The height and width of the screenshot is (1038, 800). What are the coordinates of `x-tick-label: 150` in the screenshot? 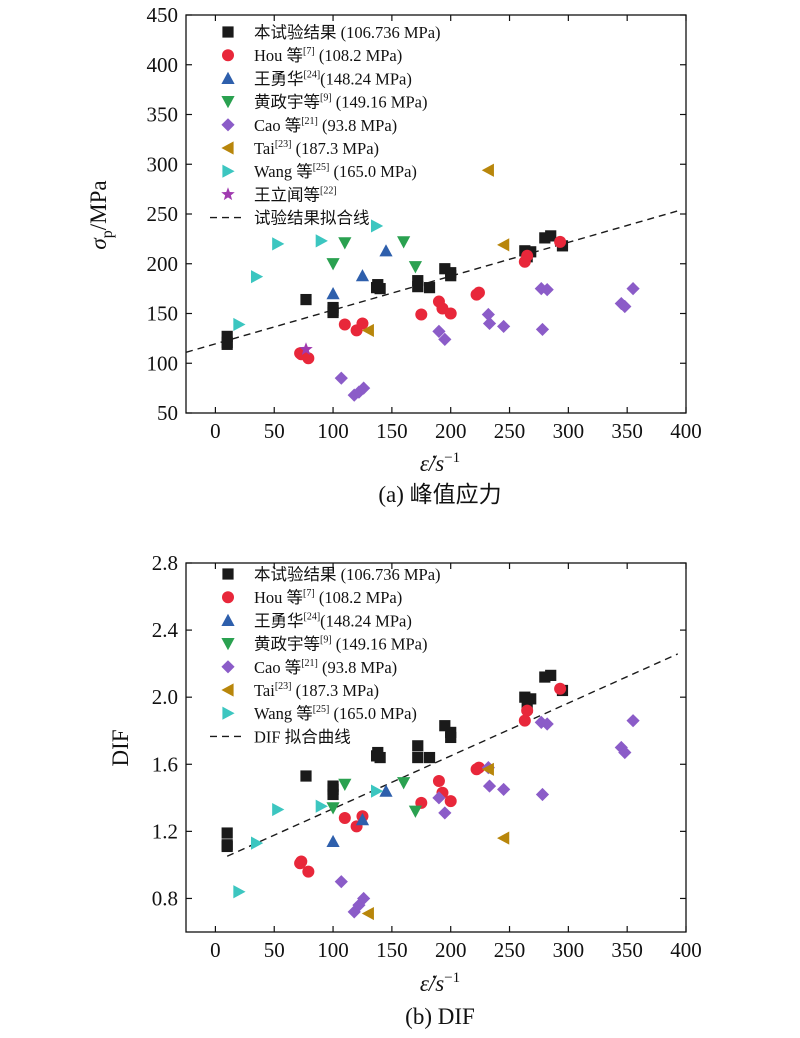 It's located at (392, 950).